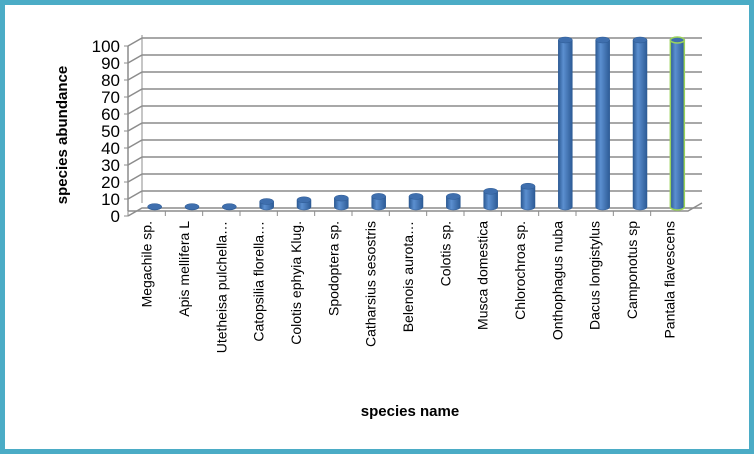  I want to click on y-tick-label: 30, so click(110, 165).